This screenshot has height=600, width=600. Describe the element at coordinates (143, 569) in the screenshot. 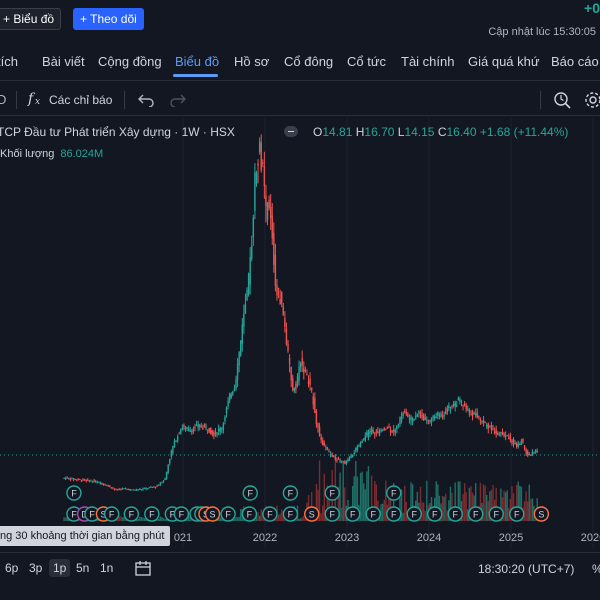

I see `calendar-range-icon` at that location.